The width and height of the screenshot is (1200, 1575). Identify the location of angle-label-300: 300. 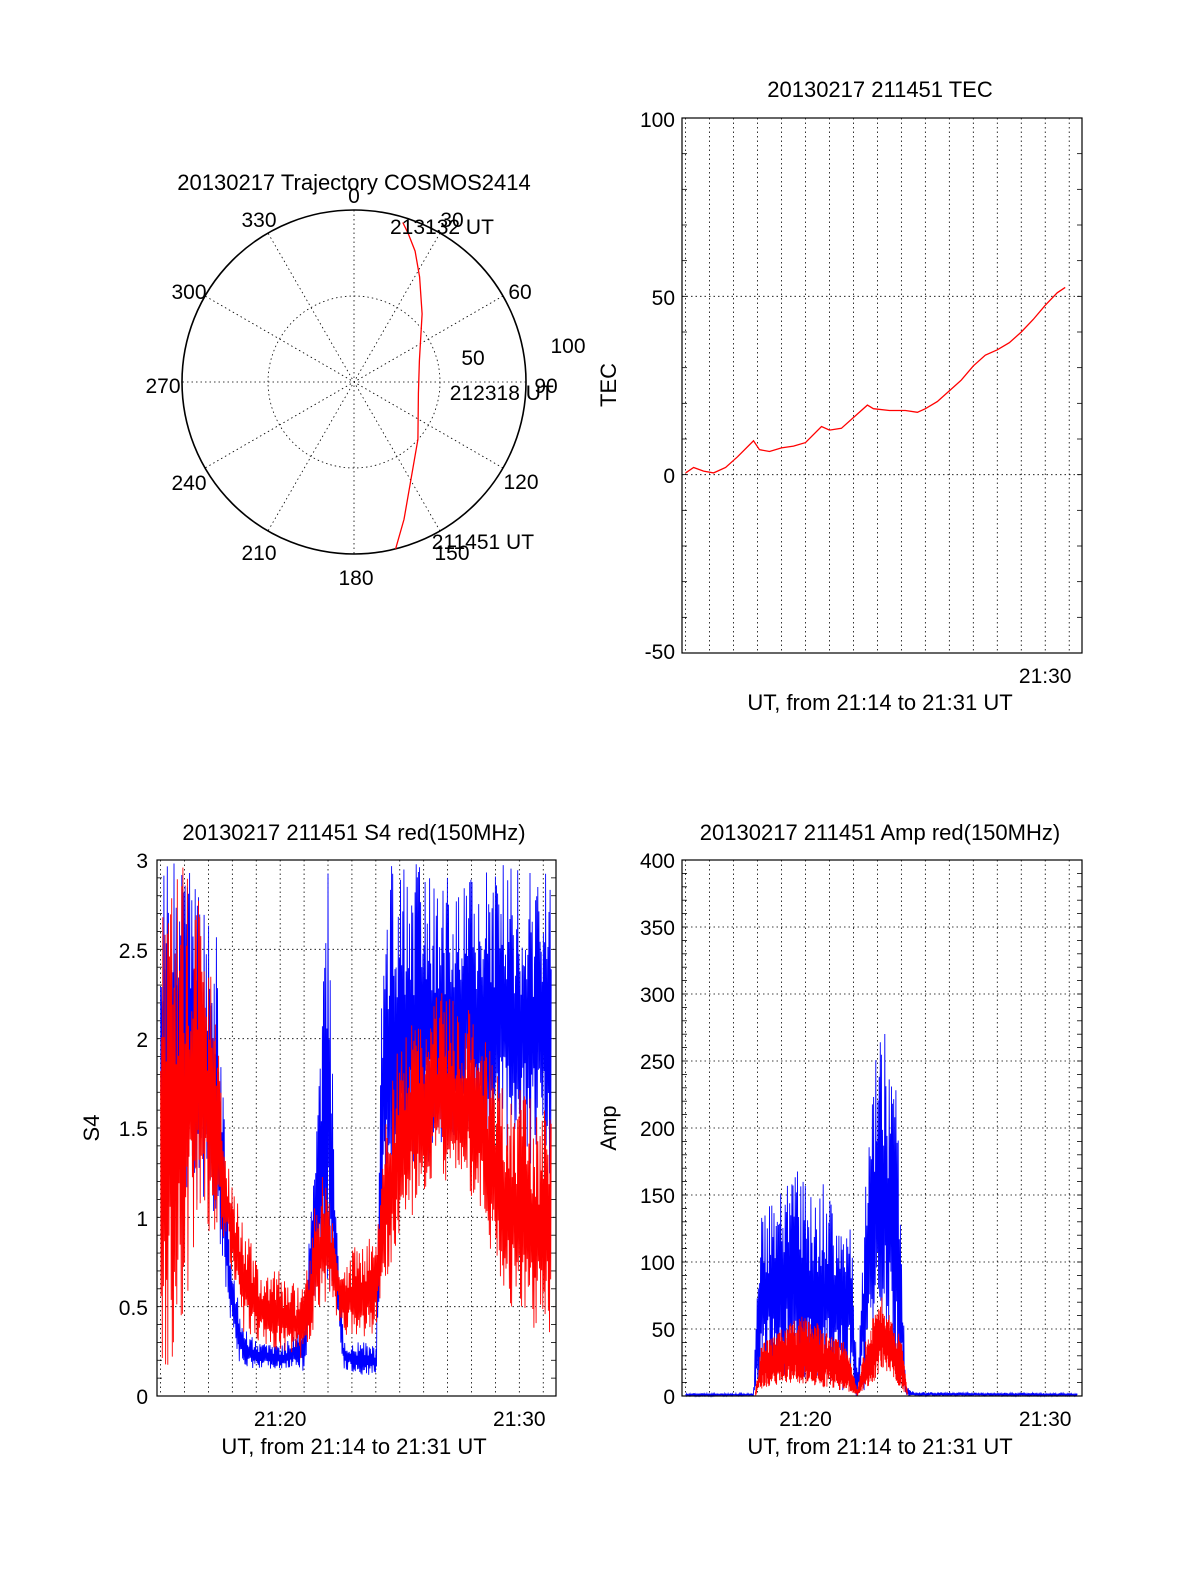
(188, 292).